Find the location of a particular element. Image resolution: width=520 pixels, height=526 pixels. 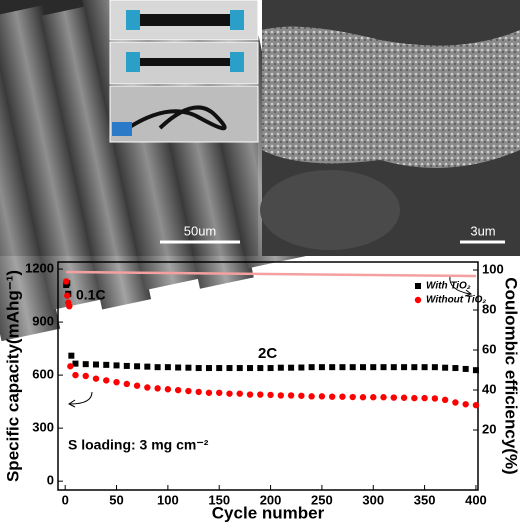

x-axis-label: Cycle number is located at coordinates (268, 512).